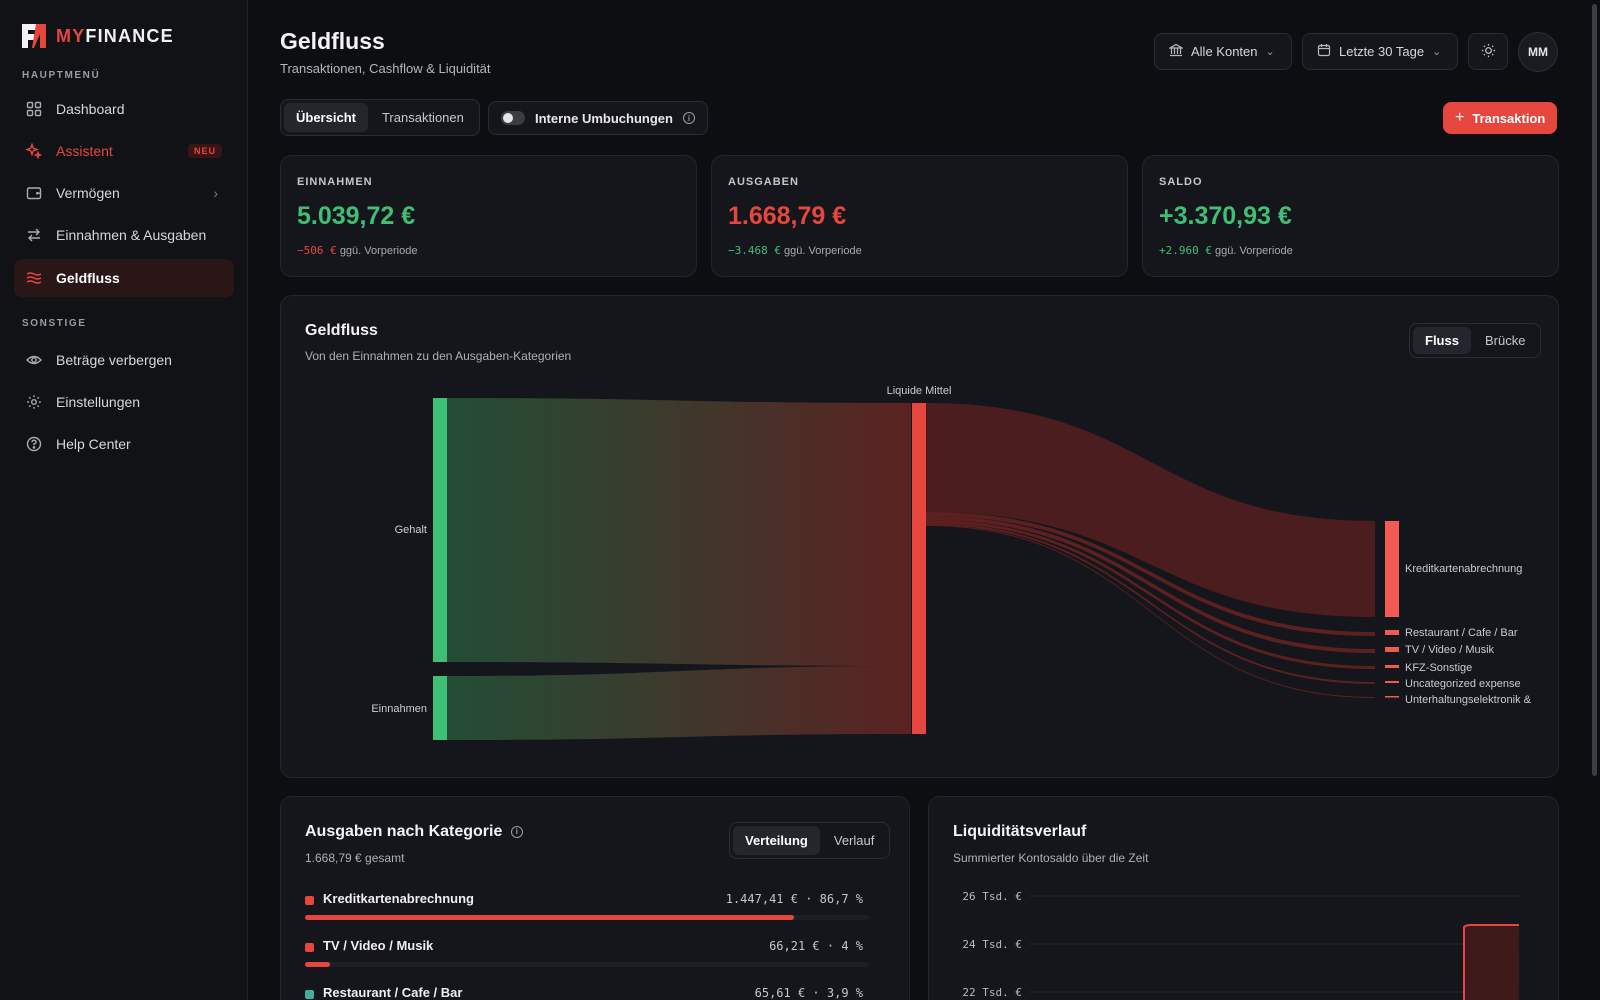 Image resolution: width=1600 pixels, height=1000 pixels. I want to click on new-badge: NEU, so click(204, 151).